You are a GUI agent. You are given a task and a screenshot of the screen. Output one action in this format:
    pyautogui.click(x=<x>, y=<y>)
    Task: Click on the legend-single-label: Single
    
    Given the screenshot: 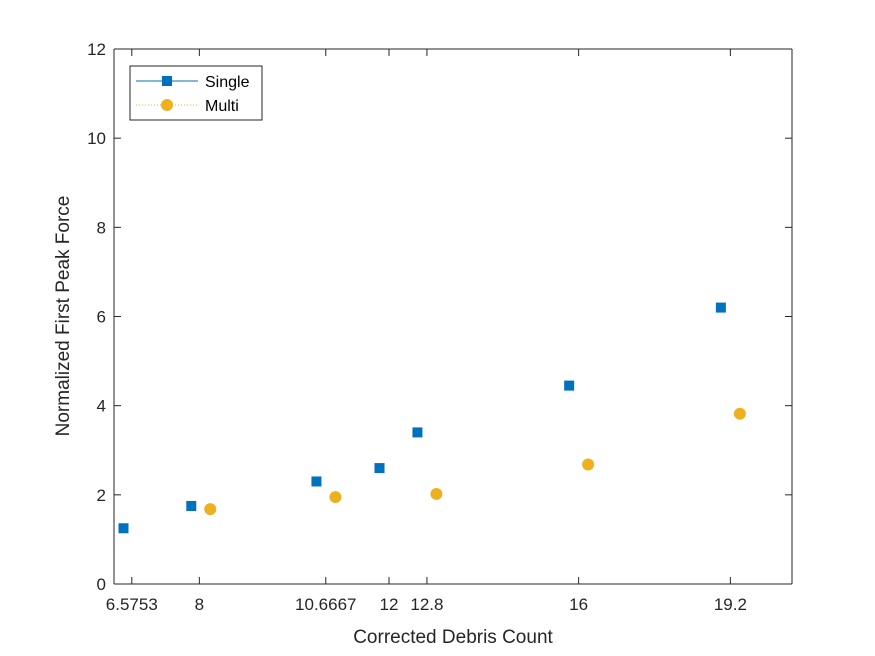 What is the action you would take?
    pyautogui.click(x=227, y=82)
    